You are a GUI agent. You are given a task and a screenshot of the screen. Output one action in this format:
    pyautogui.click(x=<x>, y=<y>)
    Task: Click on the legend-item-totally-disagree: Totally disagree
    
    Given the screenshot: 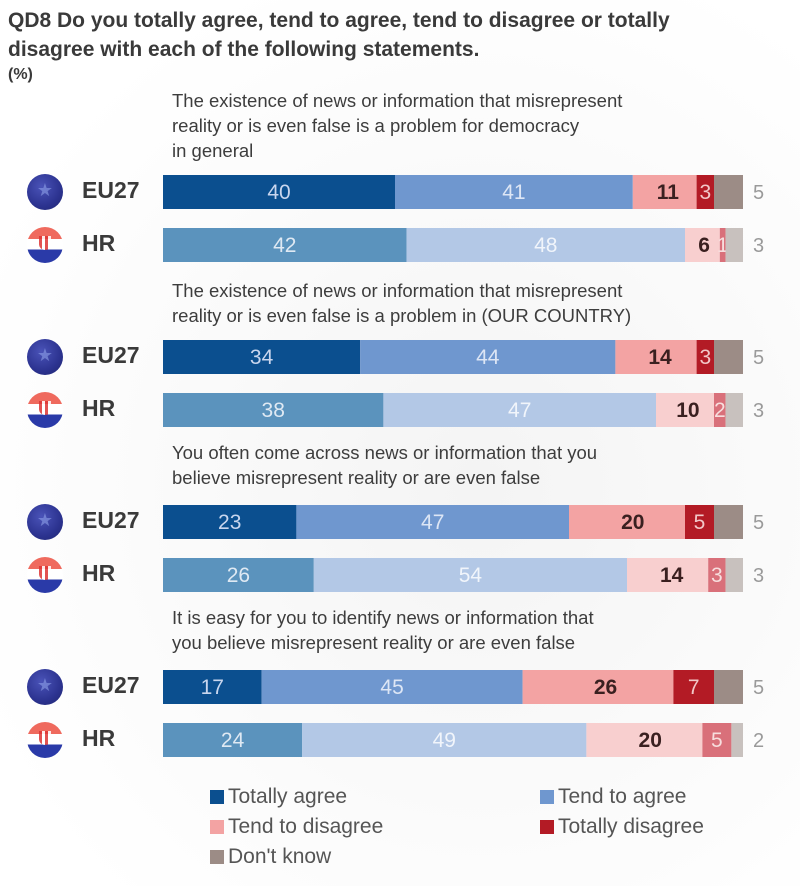 What is the action you would take?
    pyautogui.click(x=622, y=827)
    